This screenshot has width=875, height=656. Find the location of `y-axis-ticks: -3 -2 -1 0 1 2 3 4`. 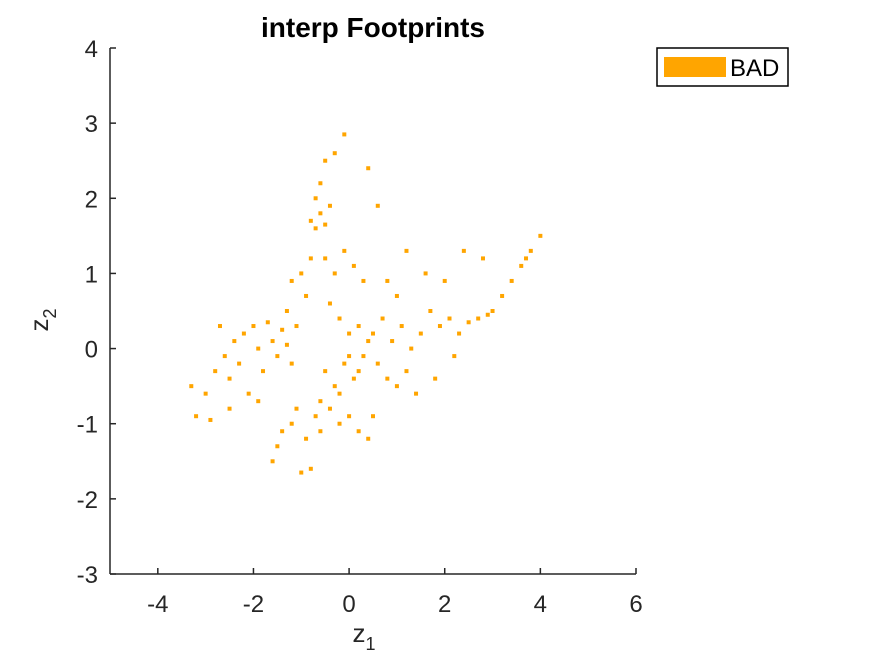

y-axis-ticks: -3 -2 -1 0 1 2 3 4 is located at coordinates (96, 312).